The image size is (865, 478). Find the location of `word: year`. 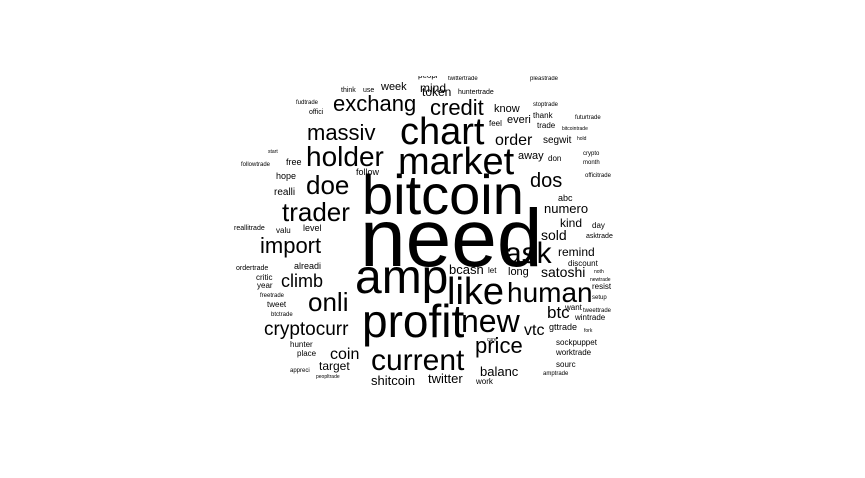

word: year is located at coordinates (265, 285).